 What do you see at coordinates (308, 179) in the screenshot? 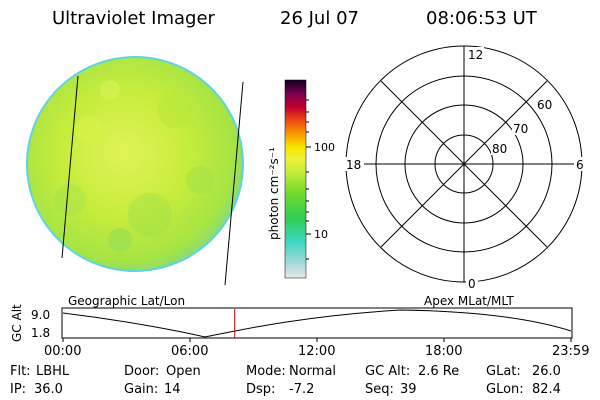
I see `colorbar-ticks` at bounding box center [308, 179].